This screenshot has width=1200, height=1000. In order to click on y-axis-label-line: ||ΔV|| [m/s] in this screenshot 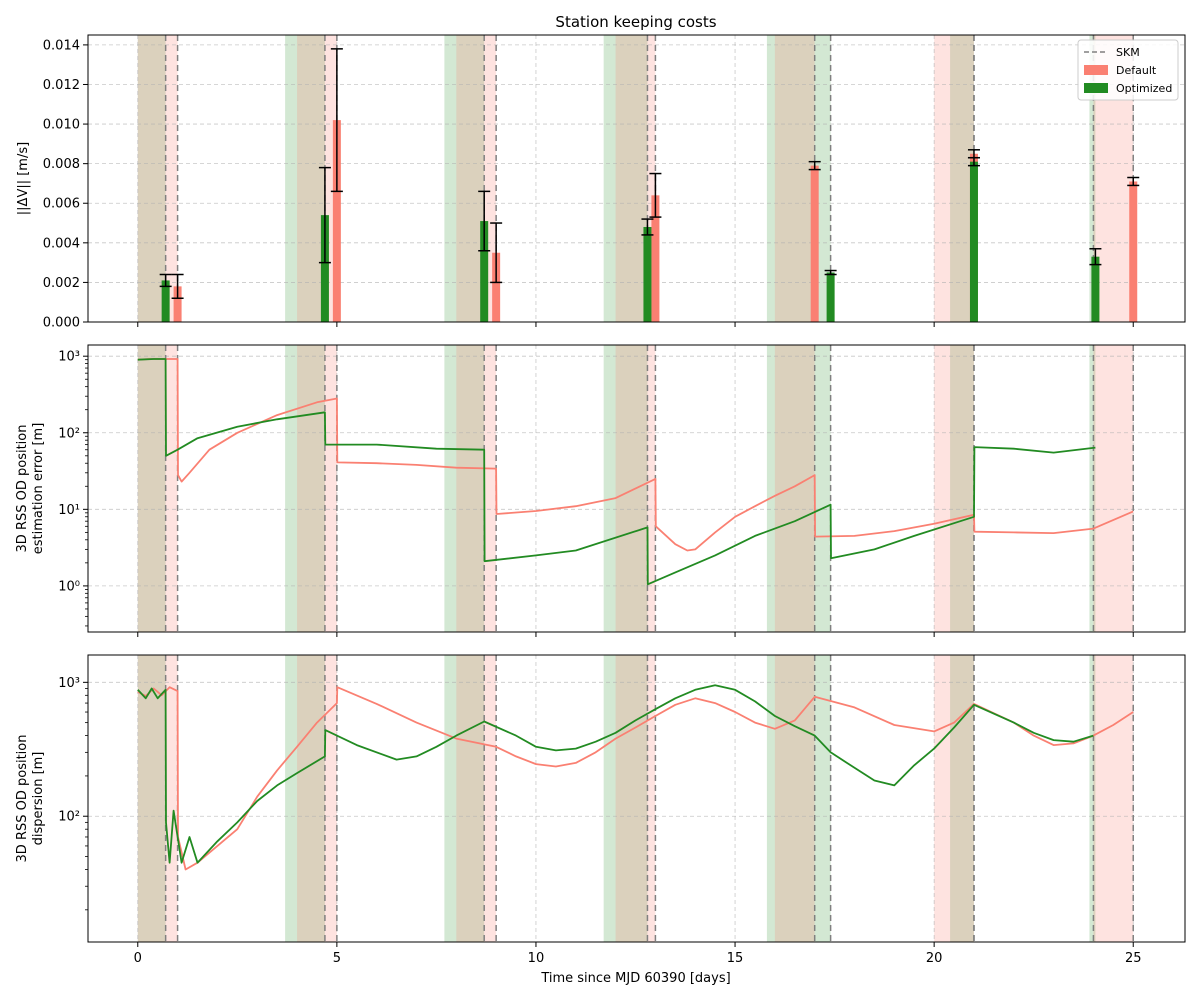, I will do `click(23, 178)`.